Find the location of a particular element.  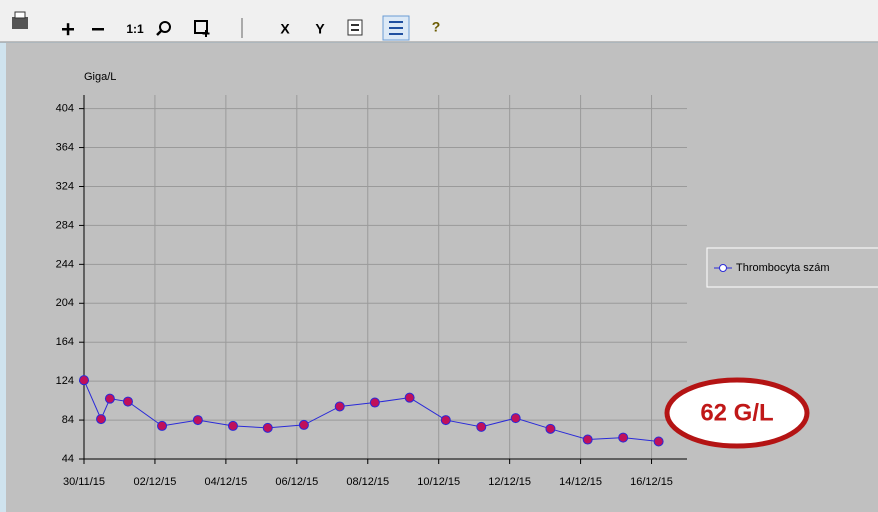

y-tick-label: 244 is located at coordinates (65, 264).